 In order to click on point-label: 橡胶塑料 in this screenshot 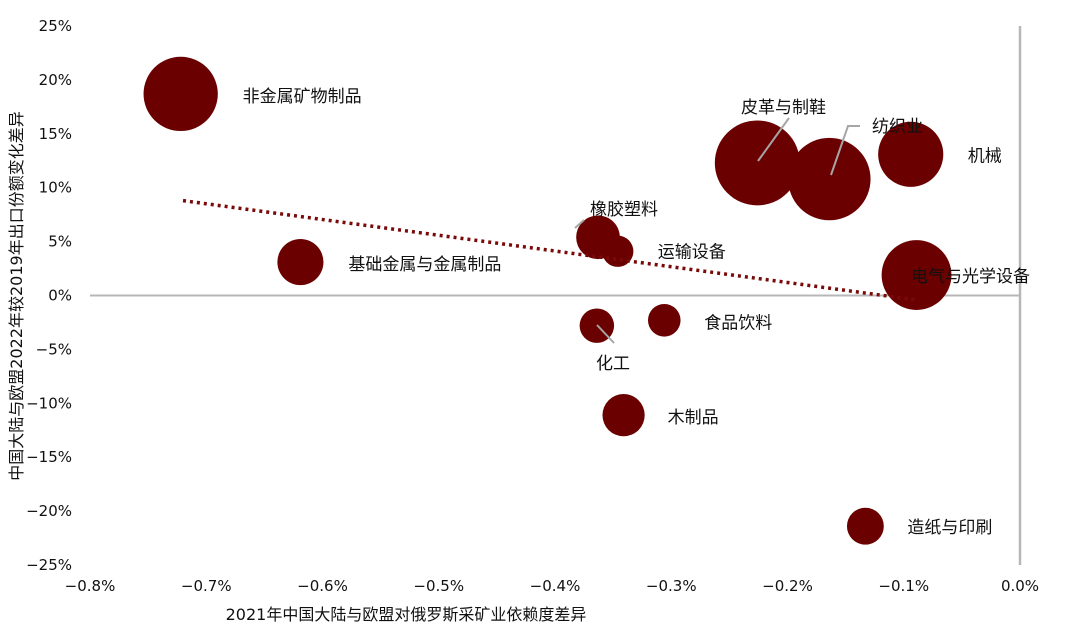, I will do `click(624, 210)`.